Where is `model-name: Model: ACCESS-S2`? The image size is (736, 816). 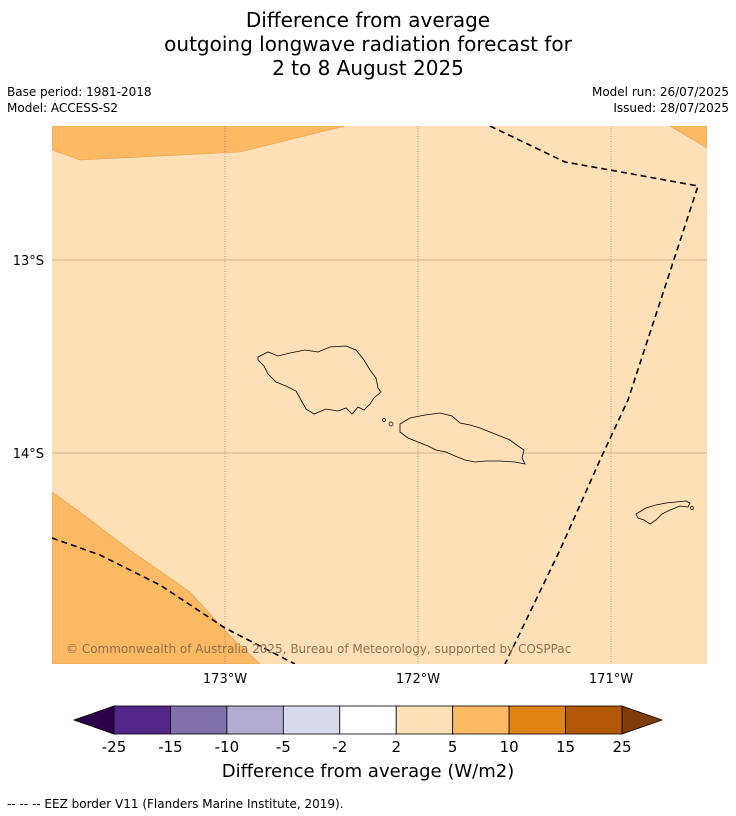 model-name: Model: ACCESS-S2 is located at coordinates (63, 108).